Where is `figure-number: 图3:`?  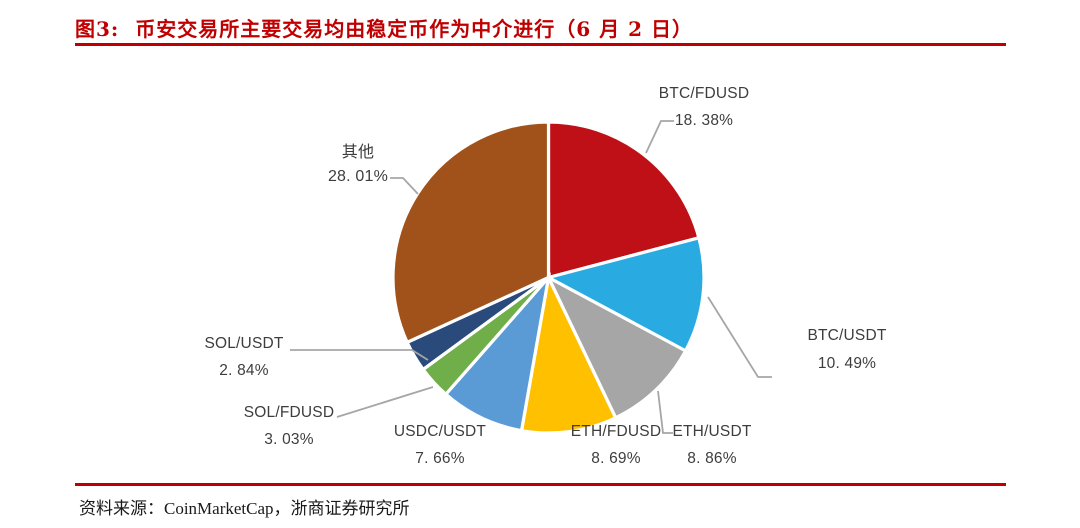 figure-number: 图3: is located at coordinates (97, 29).